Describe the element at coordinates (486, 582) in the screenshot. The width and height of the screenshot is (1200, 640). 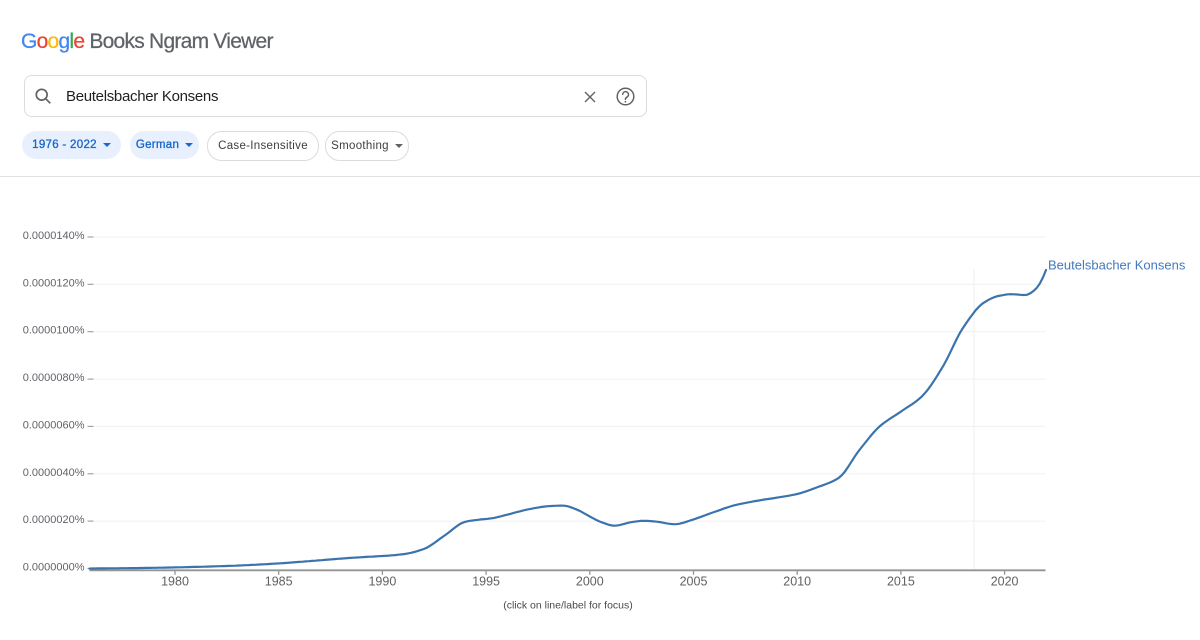
I see `svg-text: 1995` at that location.